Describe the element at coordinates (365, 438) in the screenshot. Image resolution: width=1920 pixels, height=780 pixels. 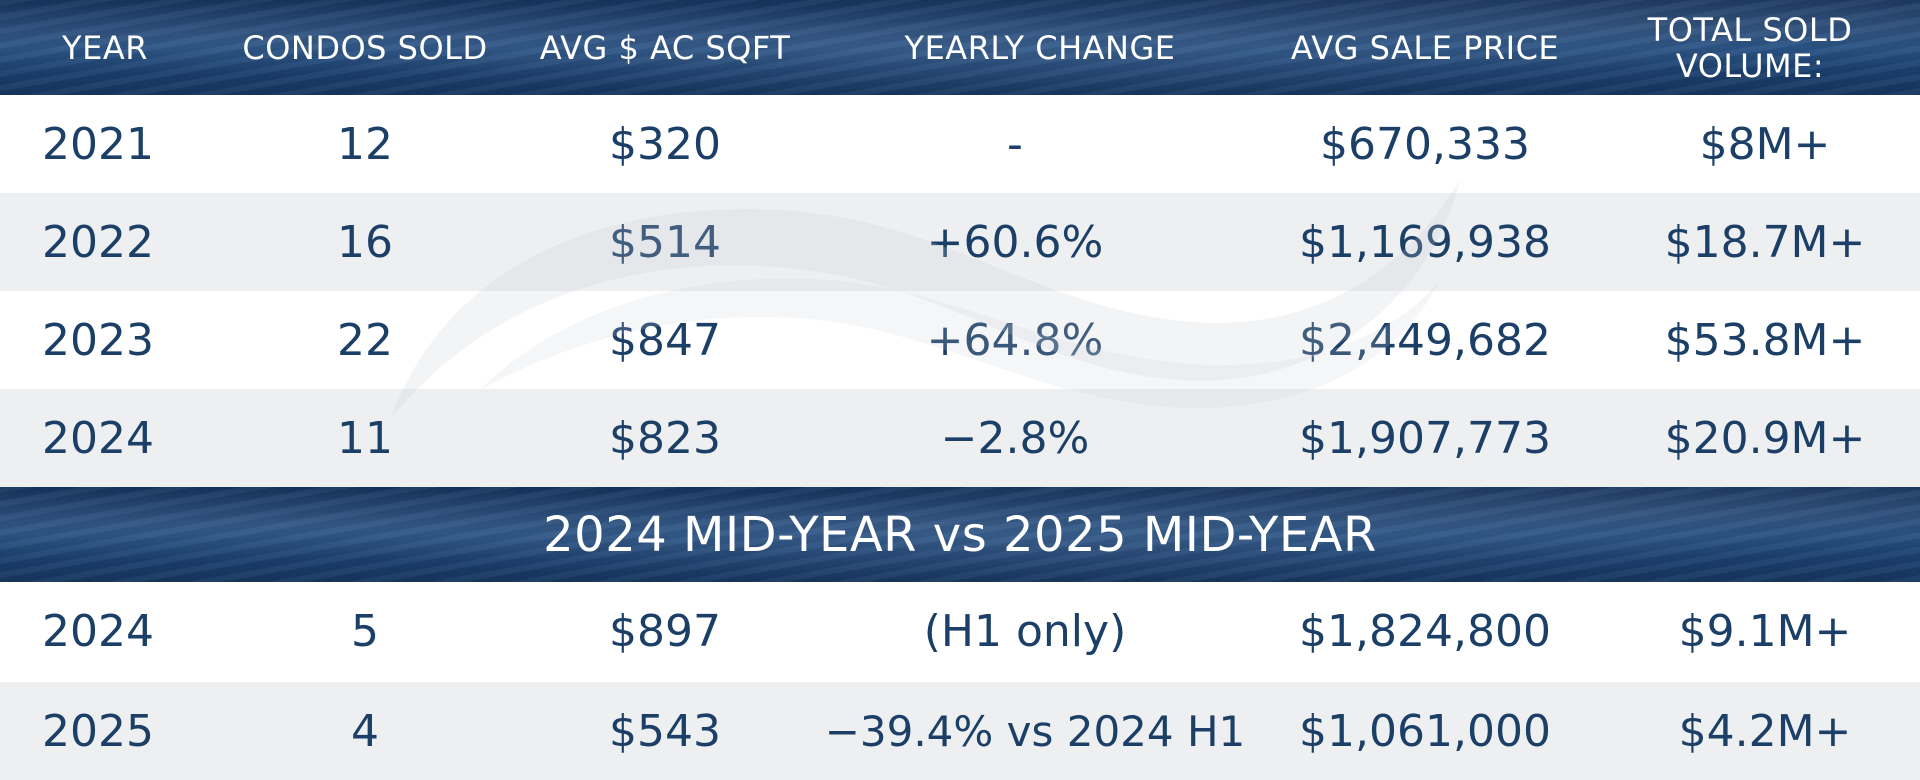
I see `cell-condos-sold: 11` at that location.